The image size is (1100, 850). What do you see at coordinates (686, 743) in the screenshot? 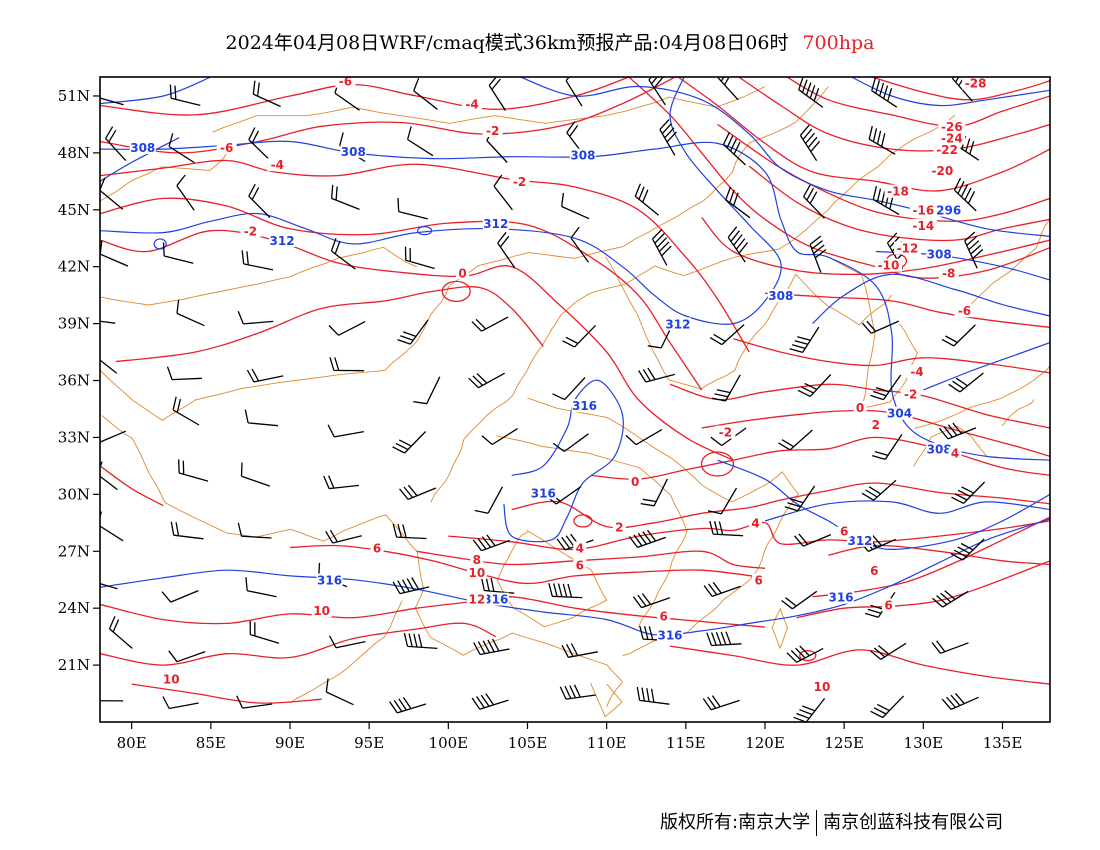
I see `lon-tick-label: 115E` at bounding box center [686, 743].